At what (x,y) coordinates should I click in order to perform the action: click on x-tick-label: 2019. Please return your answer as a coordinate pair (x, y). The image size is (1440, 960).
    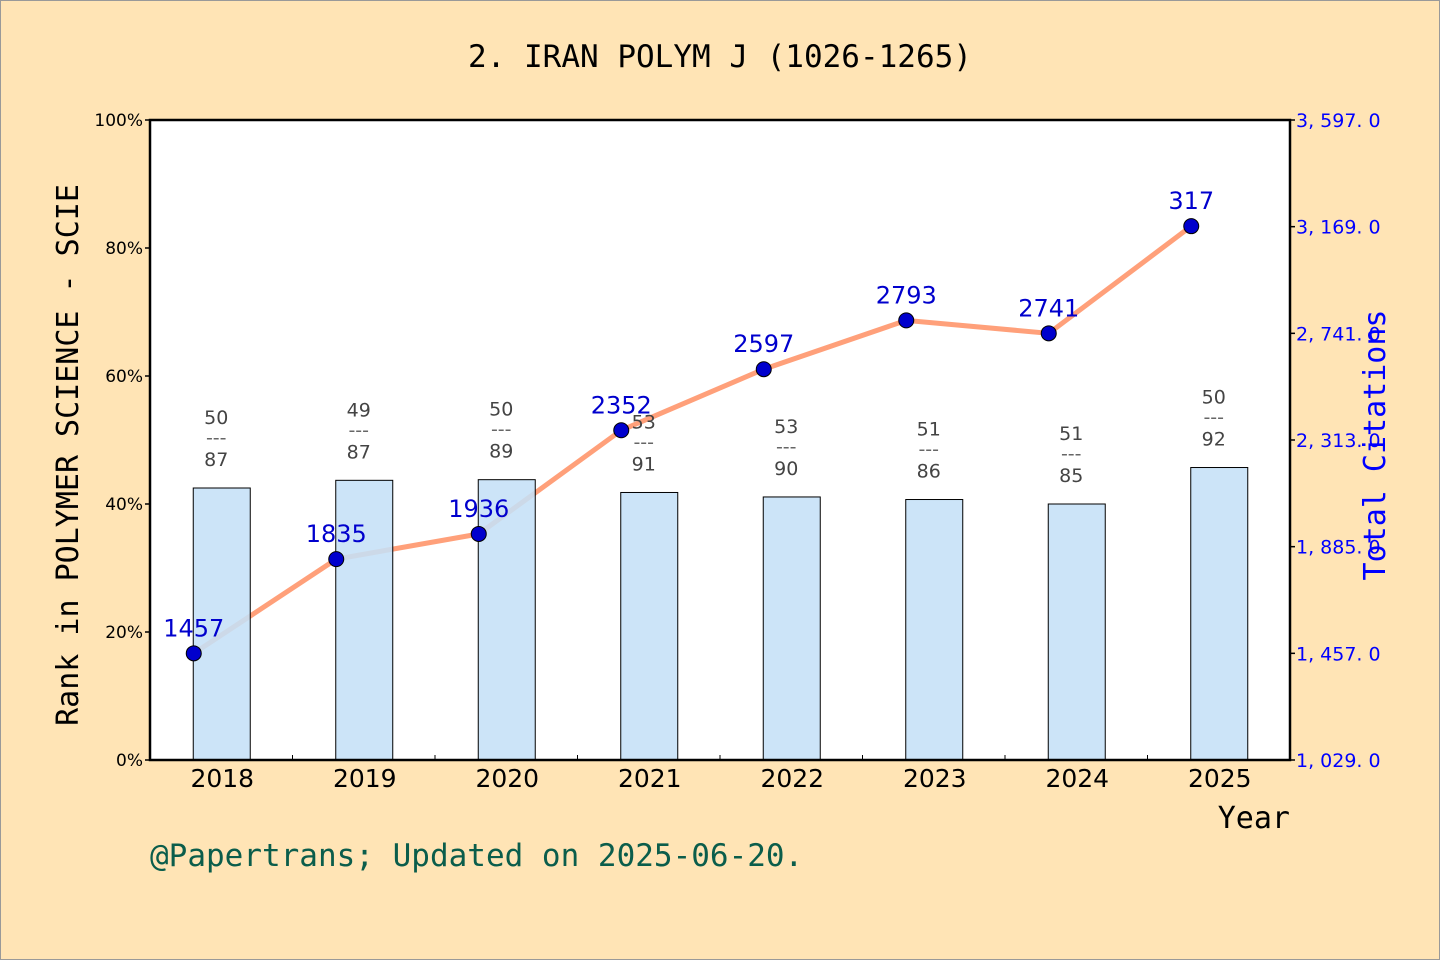
    Looking at the image, I should click on (365, 778).